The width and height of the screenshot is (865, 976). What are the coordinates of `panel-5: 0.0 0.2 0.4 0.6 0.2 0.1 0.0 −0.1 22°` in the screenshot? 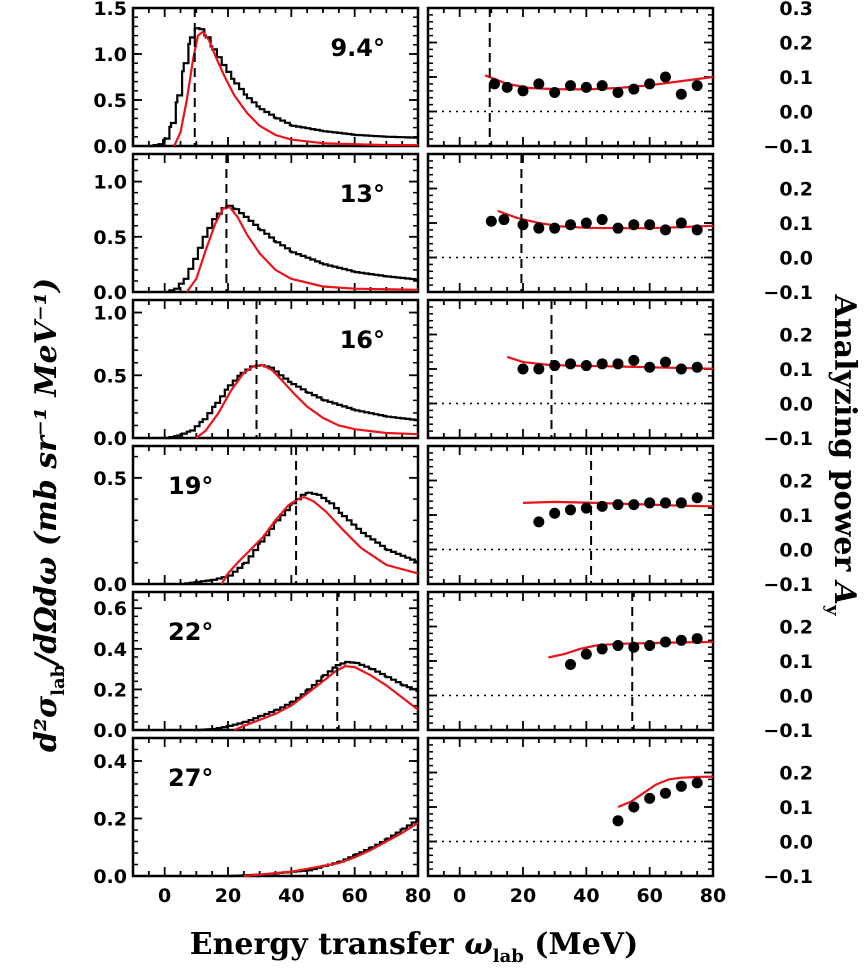 It's located at (453, 666).